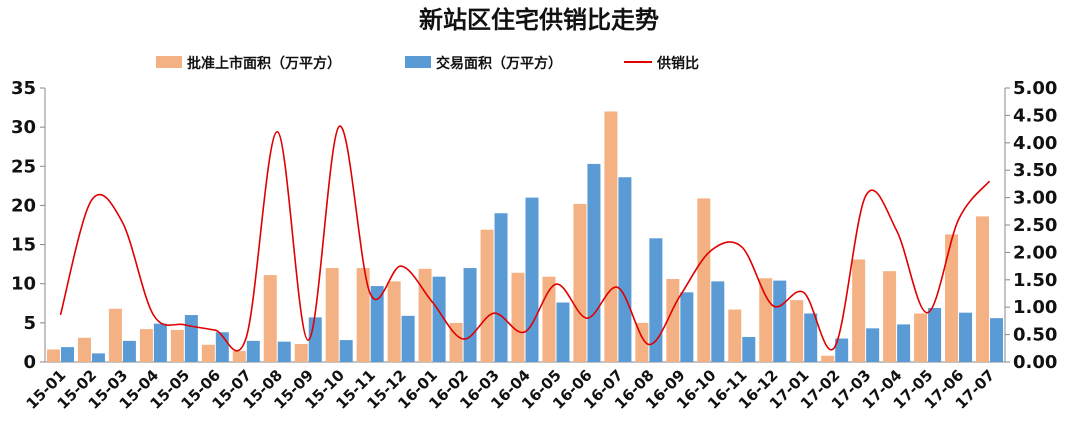 The width and height of the screenshot is (1079, 437). What do you see at coordinates (23, 245) in the screenshot?
I see `y-left-tick-label: 15` at bounding box center [23, 245].